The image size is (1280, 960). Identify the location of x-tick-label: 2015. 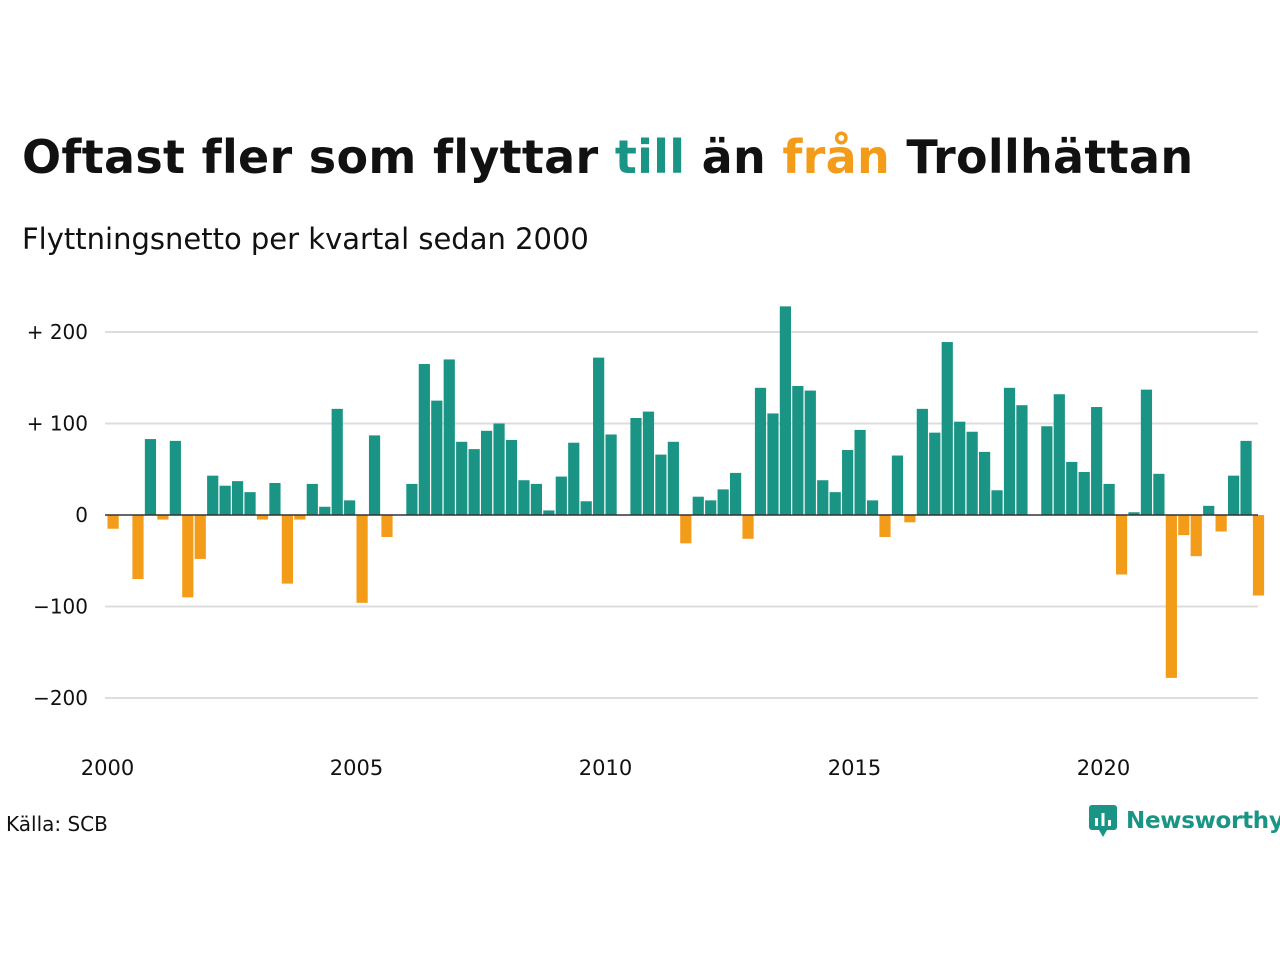
(854, 768).